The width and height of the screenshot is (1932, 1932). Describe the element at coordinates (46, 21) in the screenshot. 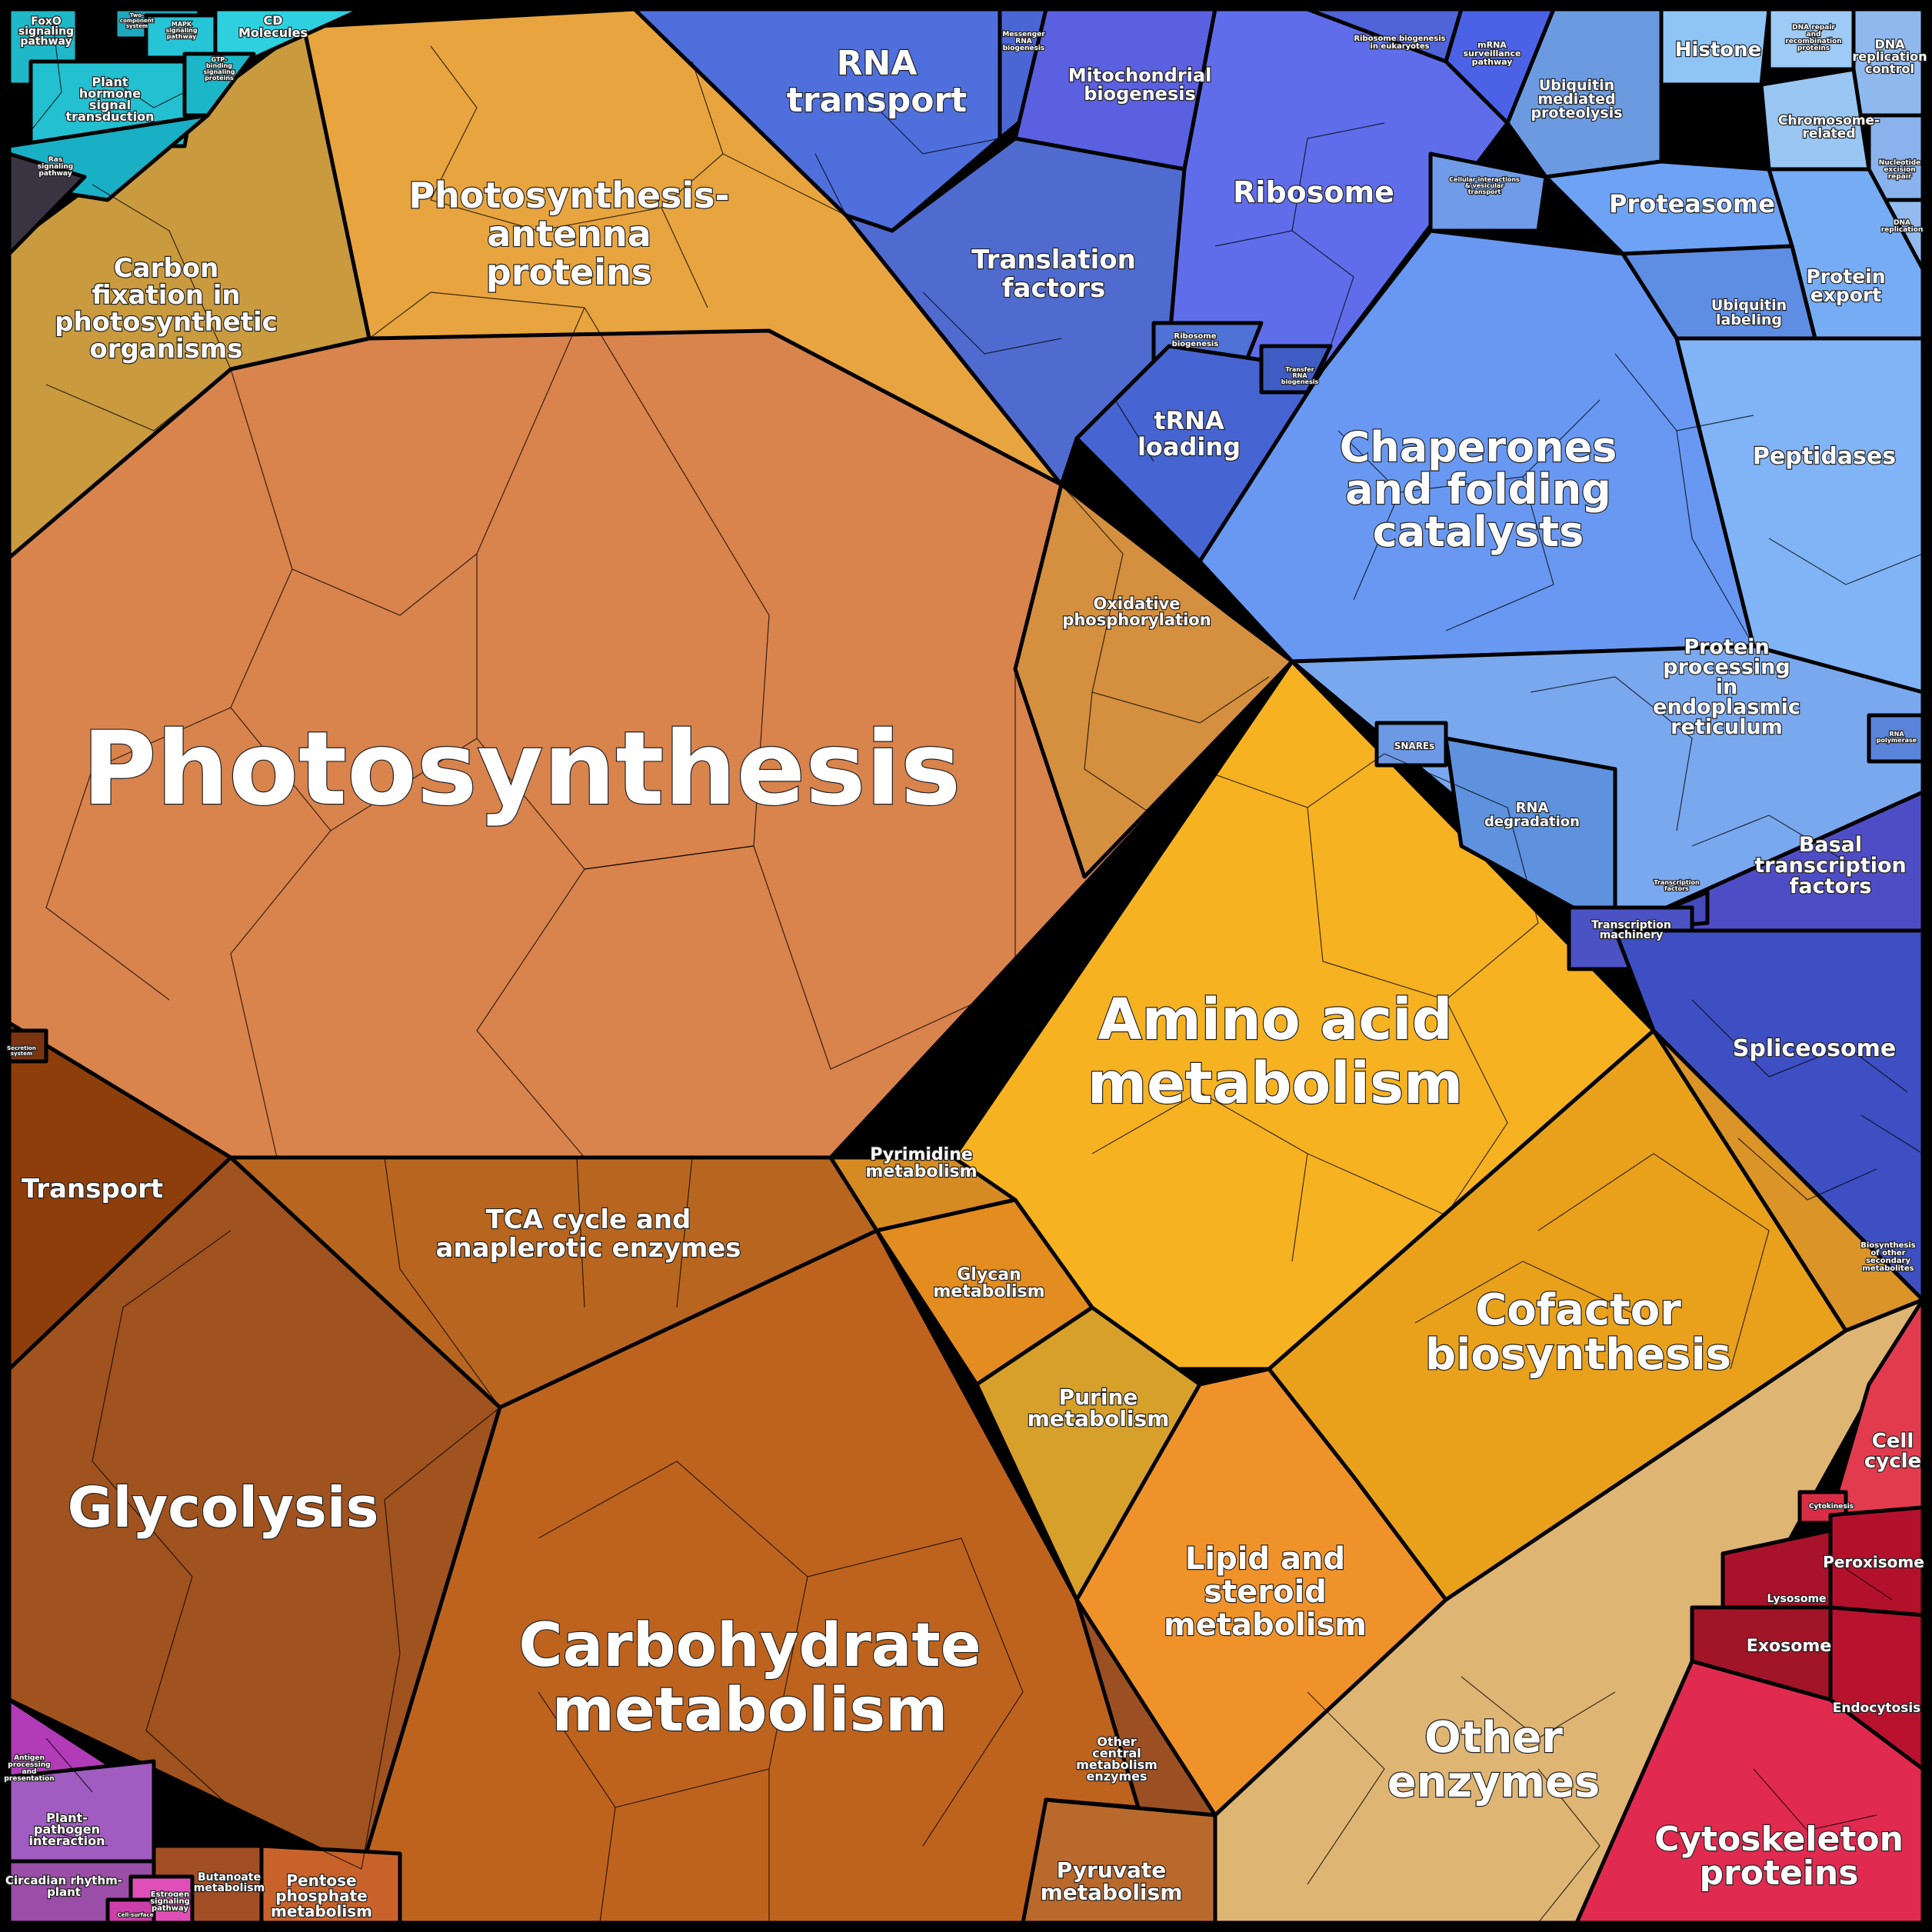

I see `region-label-line: FoxO` at that location.